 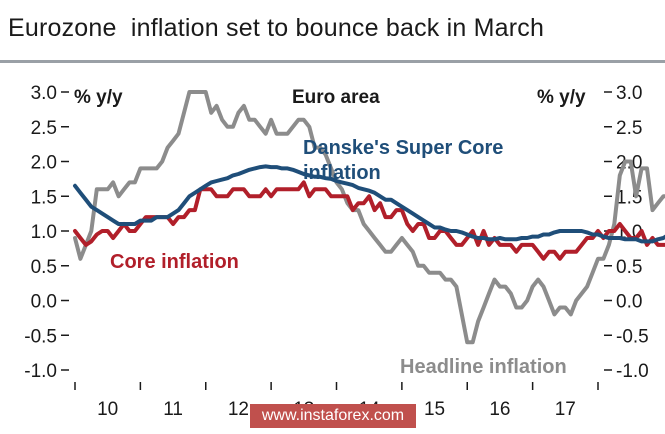 What do you see at coordinates (561, 97) in the screenshot?
I see `y-unit-right: % y/y` at bounding box center [561, 97].